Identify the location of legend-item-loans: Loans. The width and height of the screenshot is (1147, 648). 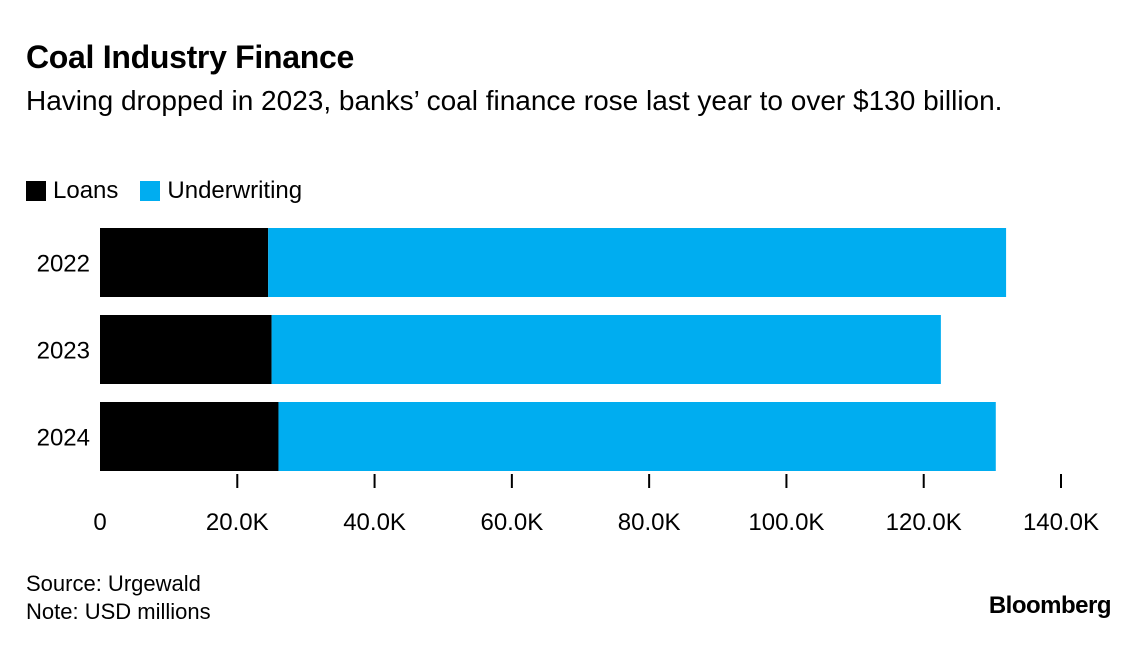
(72, 191).